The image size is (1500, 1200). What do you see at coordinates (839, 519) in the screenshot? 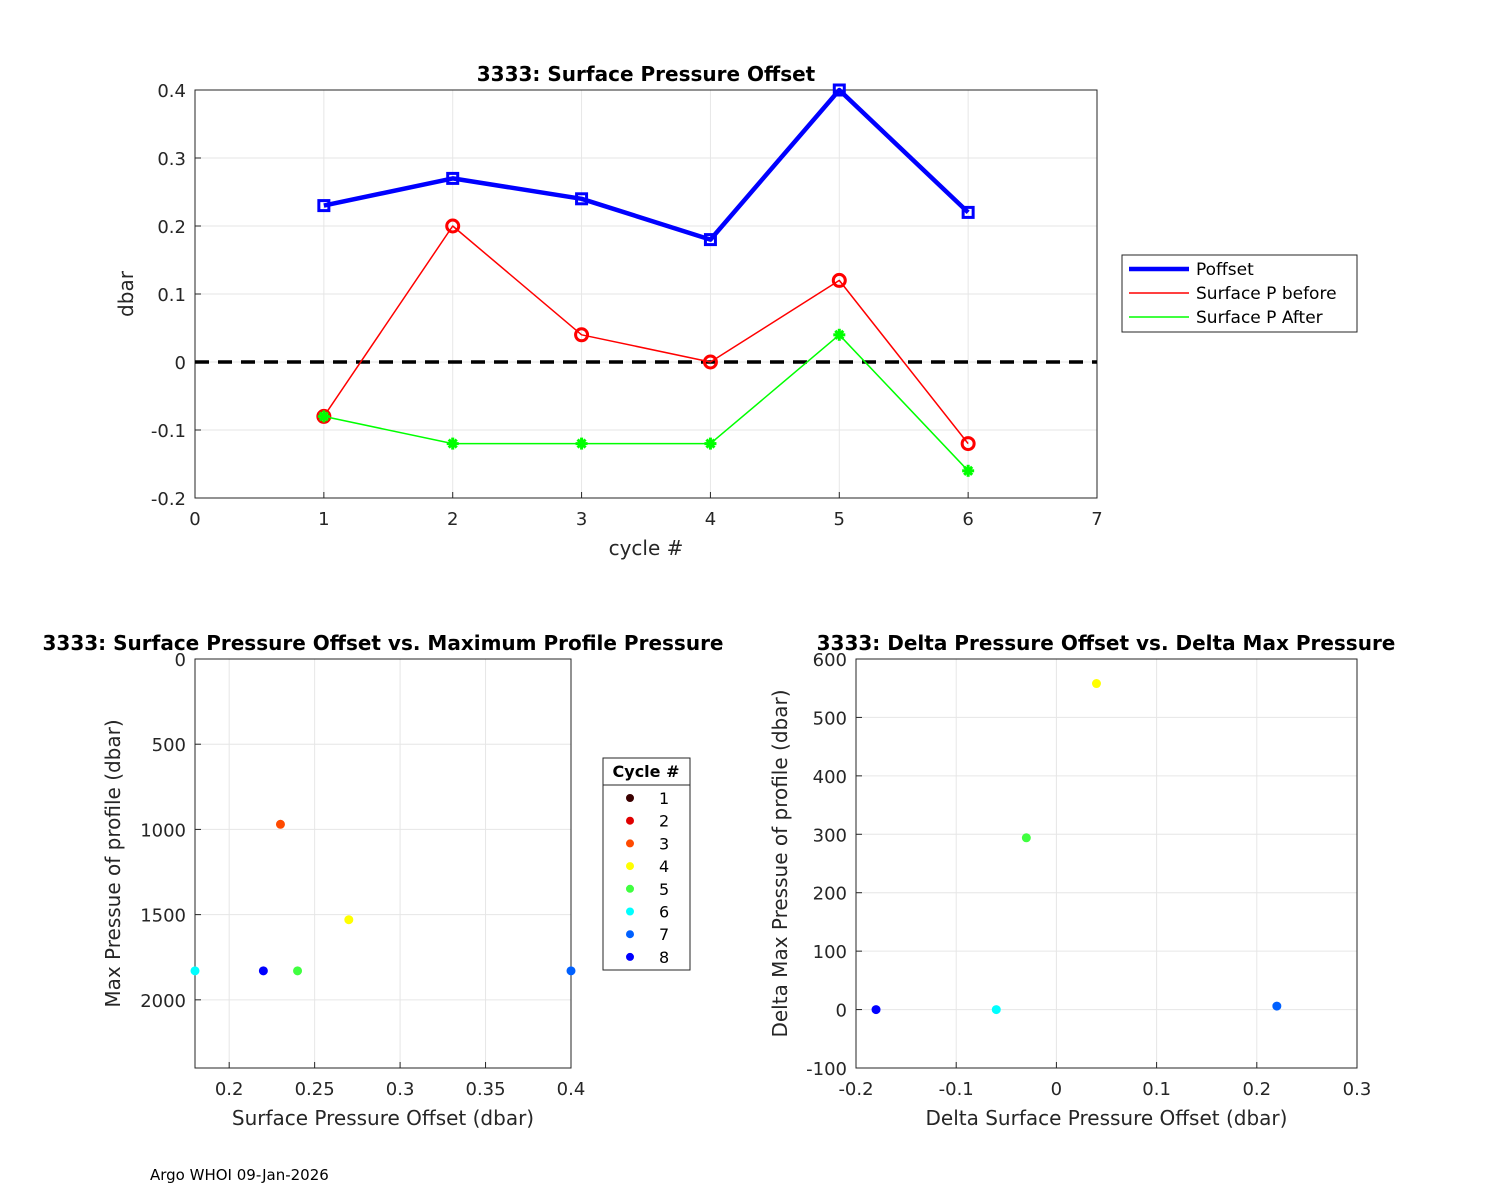
I see `x-tick-label: 5` at bounding box center [839, 519].